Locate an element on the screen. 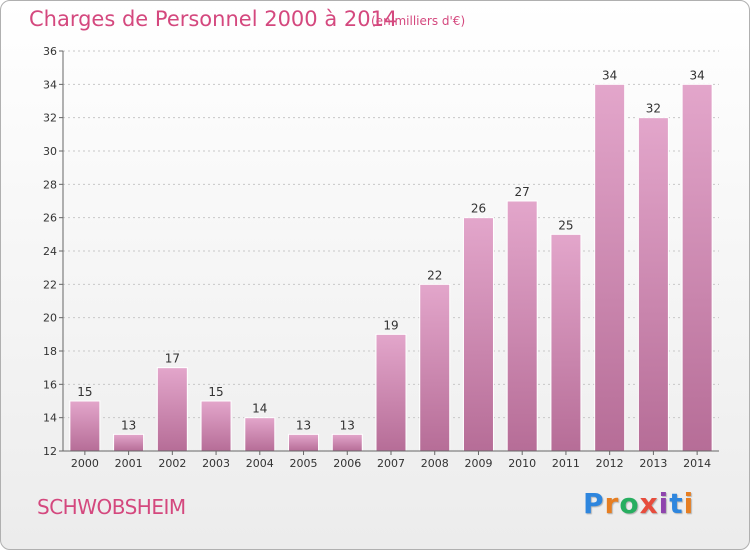 Image resolution: width=750 pixels, height=550 pixels. x-tick-label: 2006 is located at coordinates (347, 463).